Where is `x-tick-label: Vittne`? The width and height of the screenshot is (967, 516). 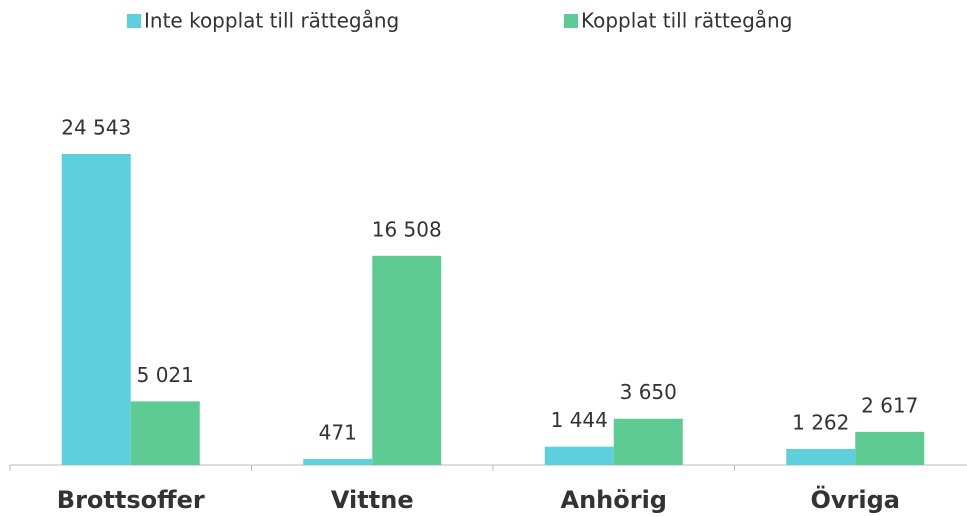 x-tick-label: Vittne is located at coordinates (372, 500).